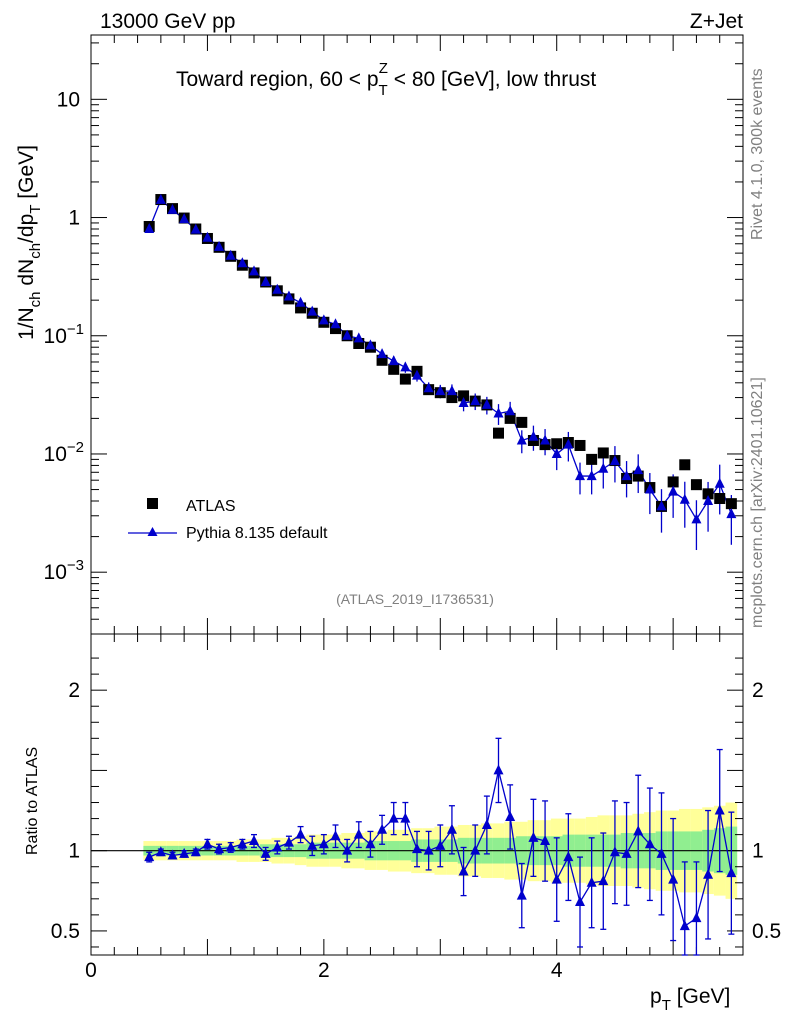 The image size is (786, 1024). What do you see at coordinates (152, 531) in the screenshot?
I see `legend-pythia-marker` at bounding box center [152, 531].